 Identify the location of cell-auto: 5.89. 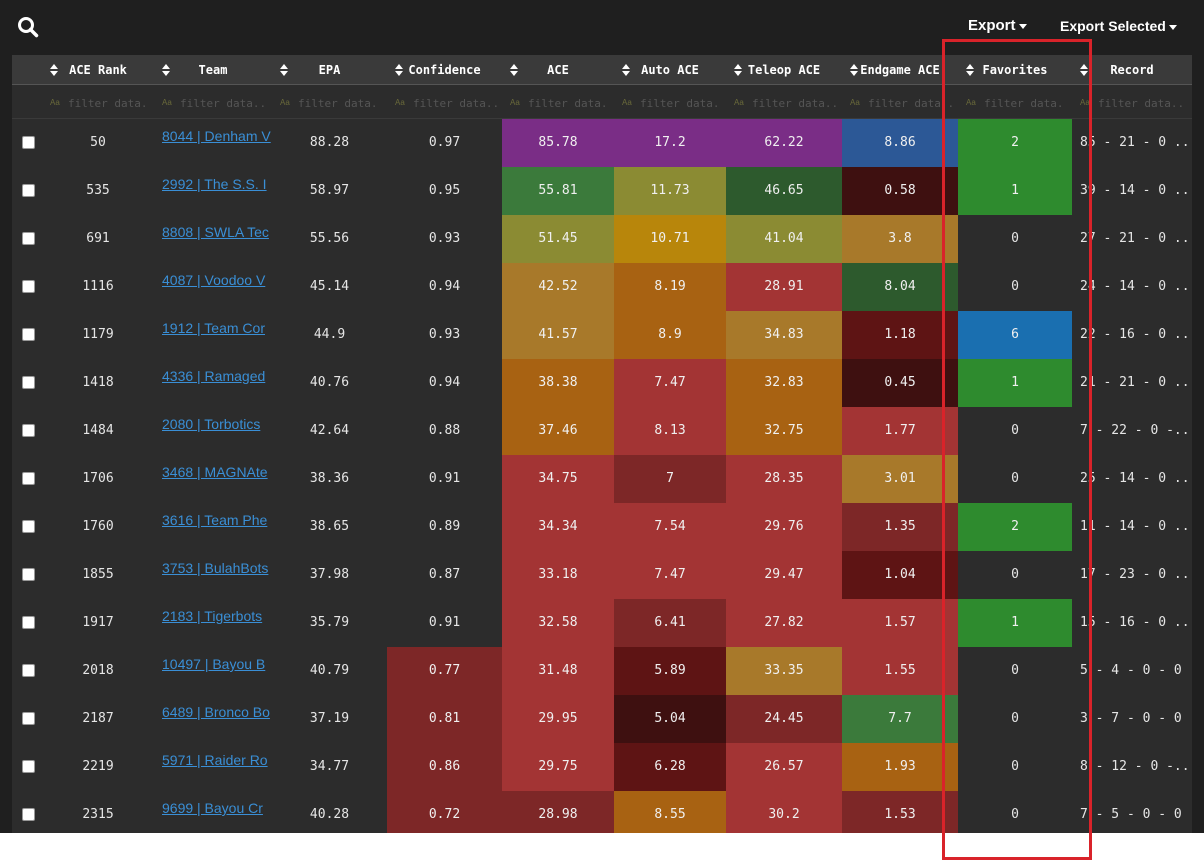
(670, 671).